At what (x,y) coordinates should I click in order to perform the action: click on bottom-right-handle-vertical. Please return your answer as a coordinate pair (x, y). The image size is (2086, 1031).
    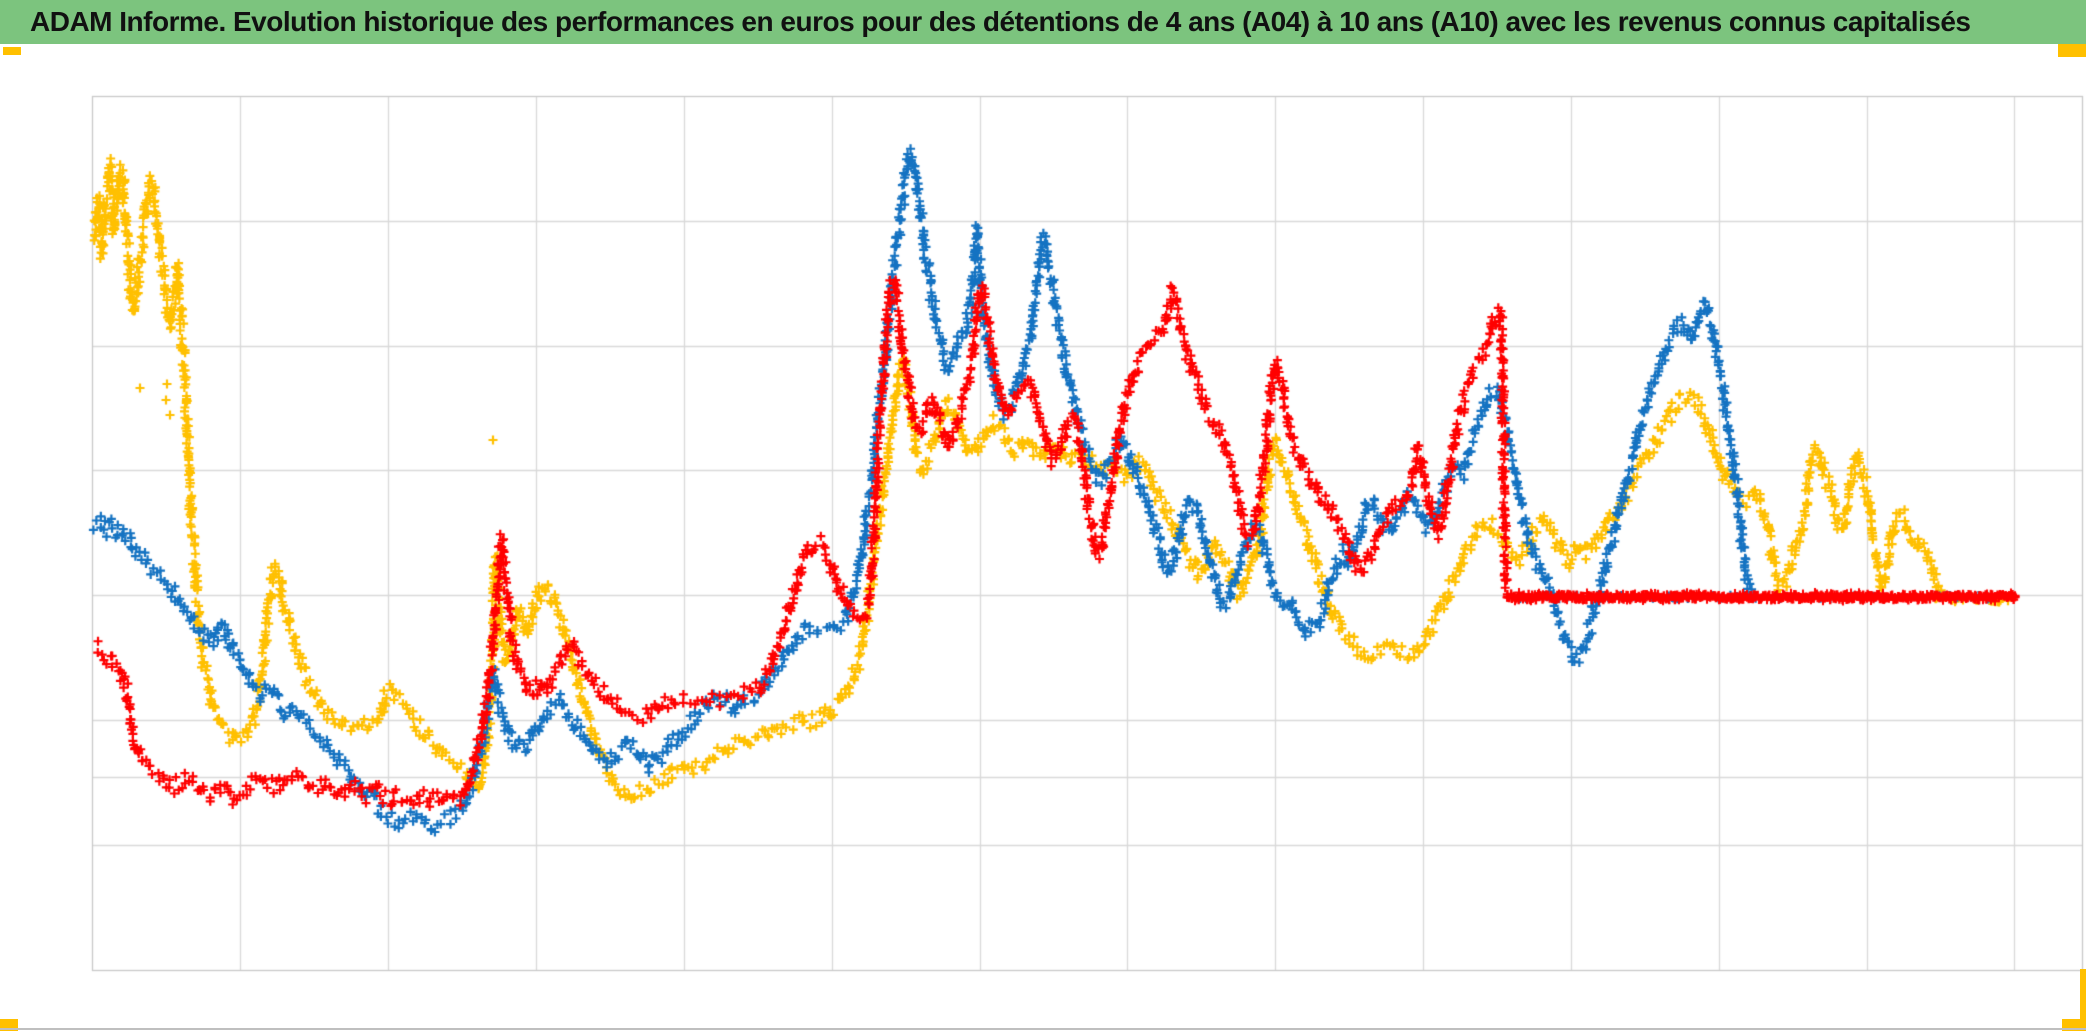
    Looking at the image, I should click on (2083, 1000).